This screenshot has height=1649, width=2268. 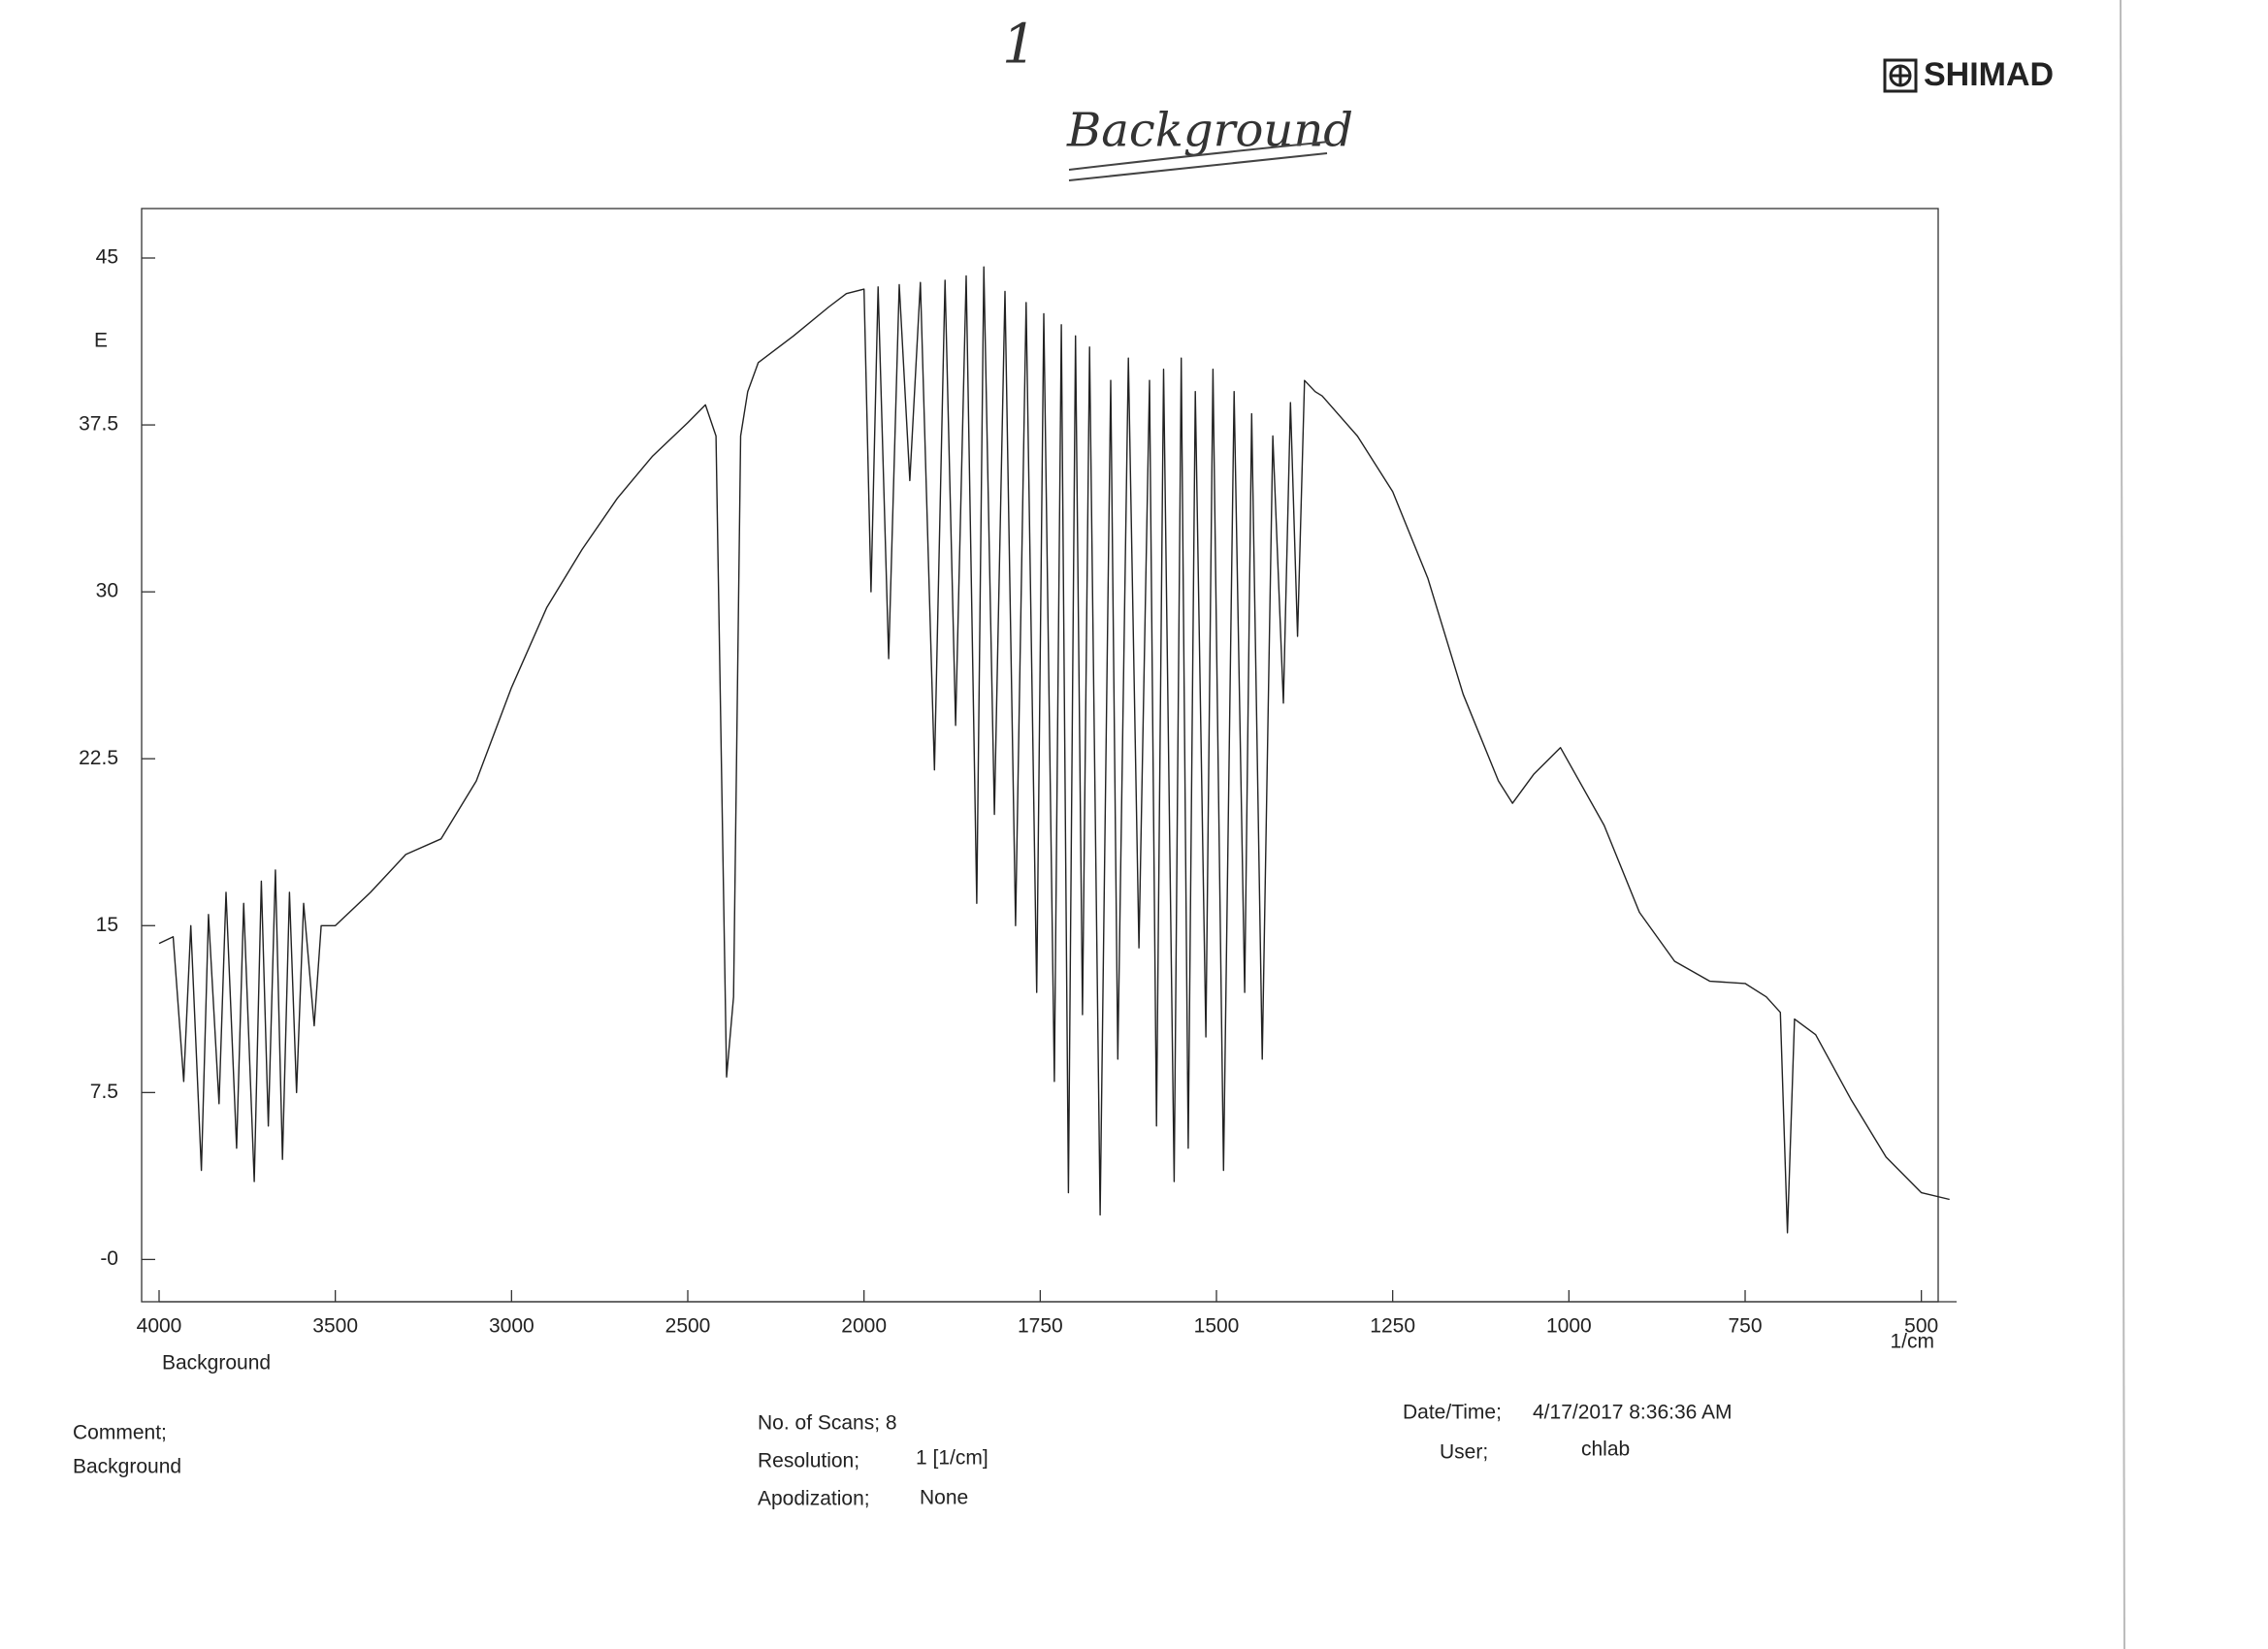 What do you see at coordinates (808, 1461) in the screenshot?
I see `resolution-key: Resolution;` at bounding box center [808, 1461].